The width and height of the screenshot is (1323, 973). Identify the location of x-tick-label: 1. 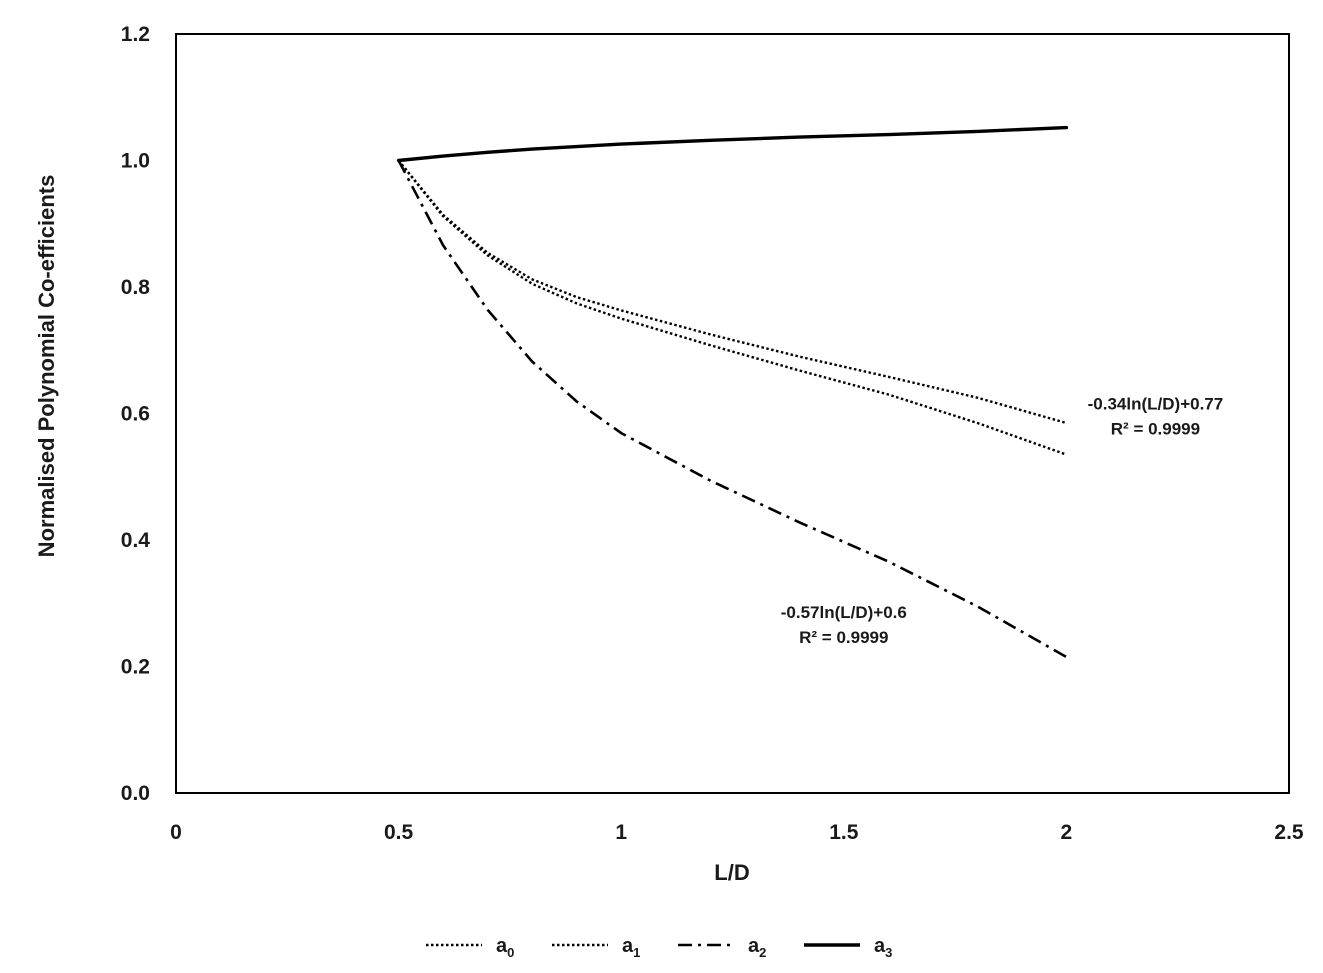
(621, 832).